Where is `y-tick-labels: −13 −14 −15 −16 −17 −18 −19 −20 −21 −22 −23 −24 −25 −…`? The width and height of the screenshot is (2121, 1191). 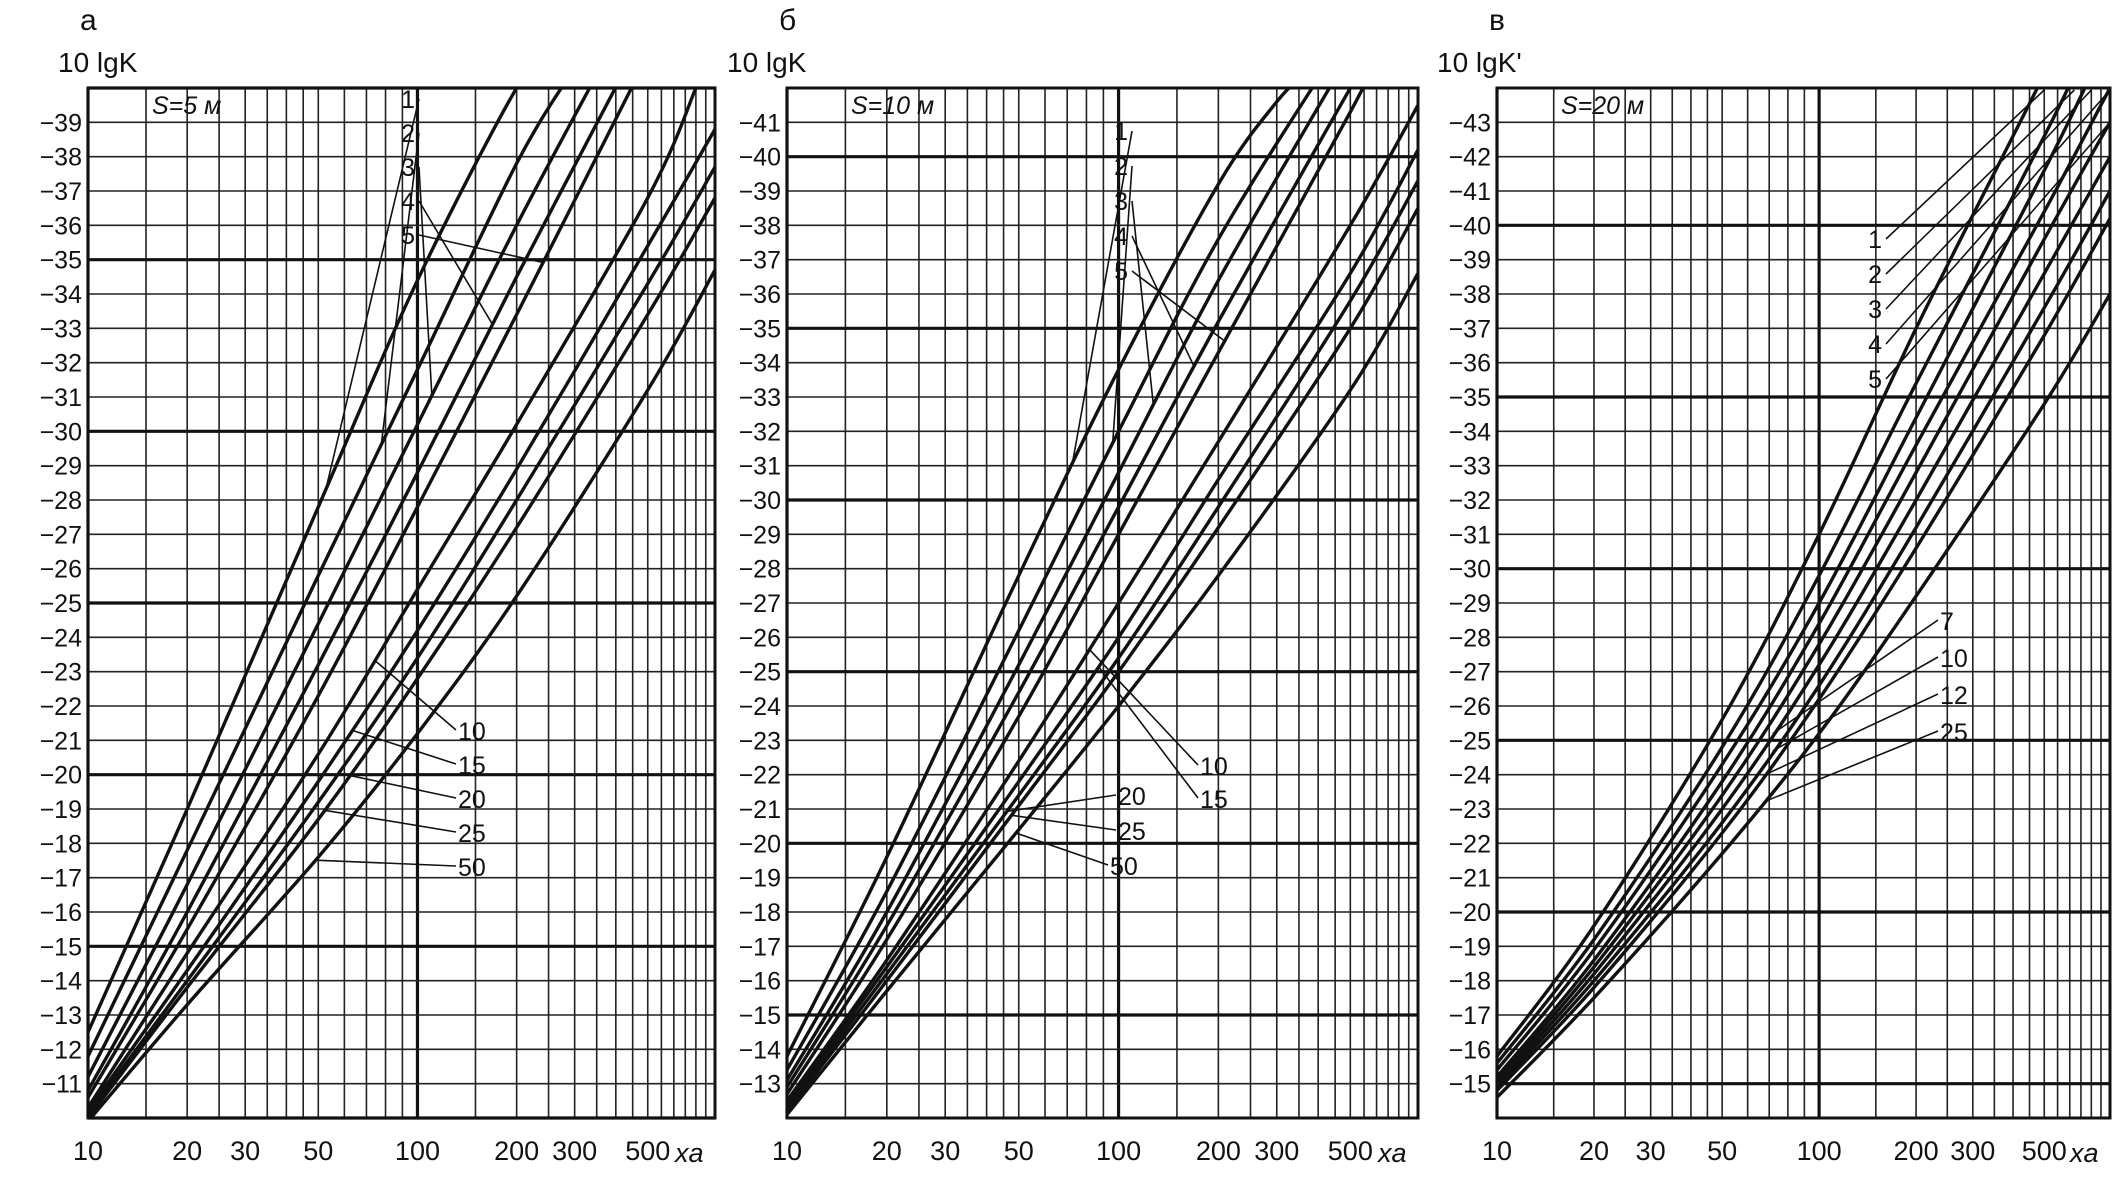 y-tick-labels: −13 −14 −15 −16 −17 −18 −19 −20 −21 −22 −23 −24 −25 −… is located at coordinates (760, 603).